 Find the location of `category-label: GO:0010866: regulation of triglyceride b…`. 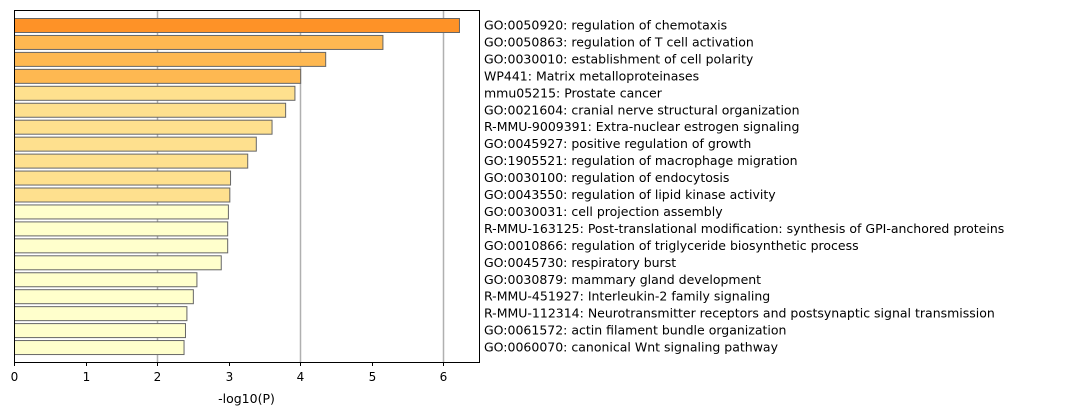

category-label: GO:0010866: regulation of triglyceride b… is located at coordinates (671, 245).